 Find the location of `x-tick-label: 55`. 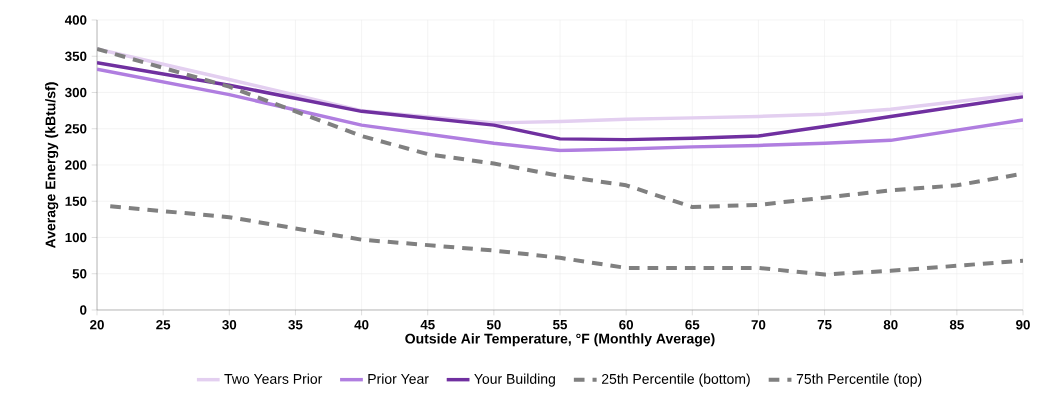

x-tick-label: 55 is located at coordinates (560, 325).